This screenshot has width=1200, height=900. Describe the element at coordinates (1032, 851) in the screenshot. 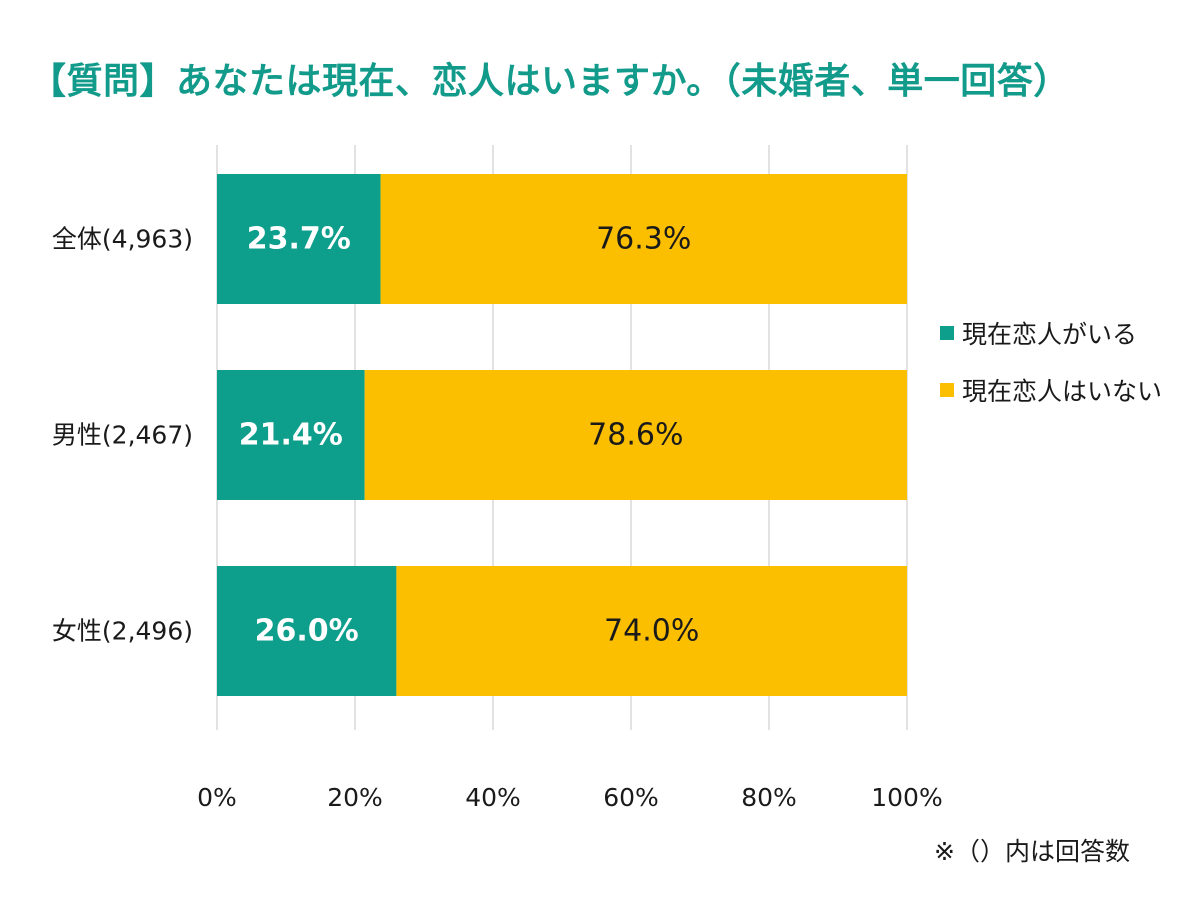

I see `sample-size-note: ※（）内は回答数` at that location.